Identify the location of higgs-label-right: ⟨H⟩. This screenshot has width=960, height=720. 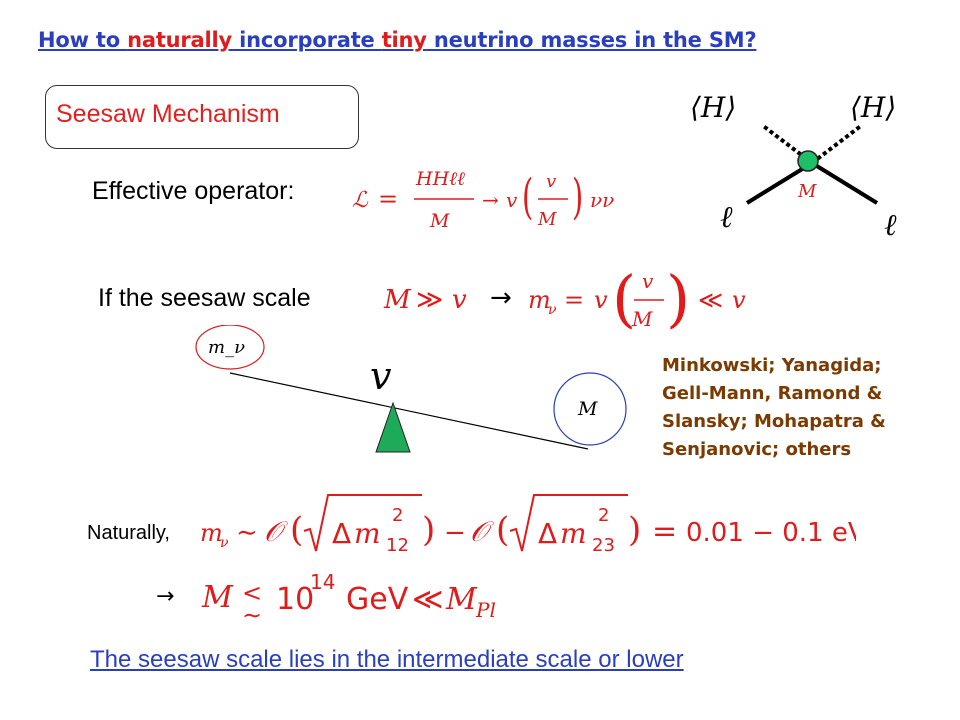
(873, 107).